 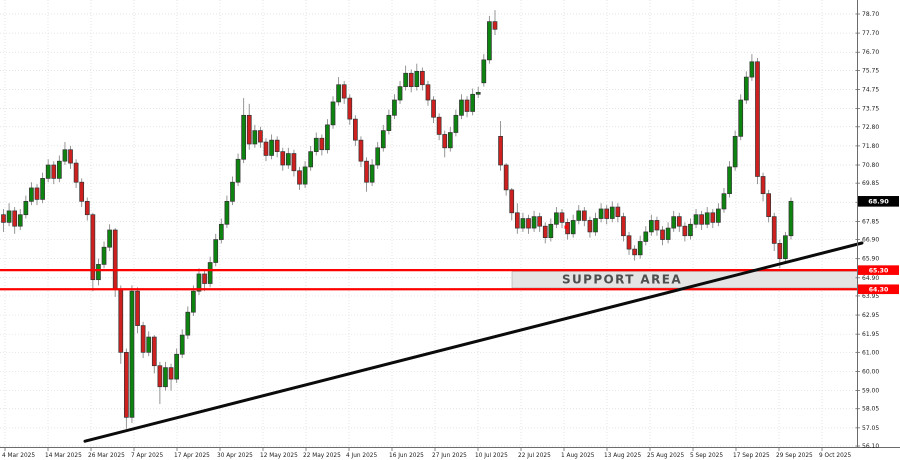 I want to click on support-price-badge-upper-label: 65.30, so click(x=879, y=270).